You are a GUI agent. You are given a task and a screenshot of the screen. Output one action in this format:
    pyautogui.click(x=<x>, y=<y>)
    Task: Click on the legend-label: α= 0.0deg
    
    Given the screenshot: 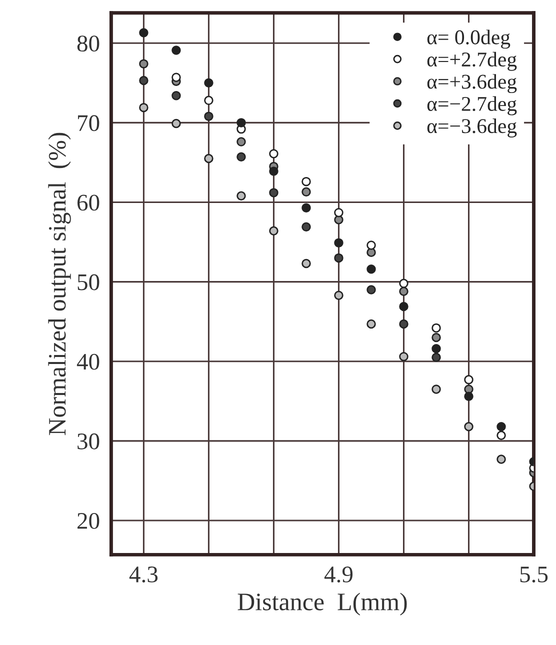 What is the action you would take?
    pyautogui.click(x=468, y=39)
    